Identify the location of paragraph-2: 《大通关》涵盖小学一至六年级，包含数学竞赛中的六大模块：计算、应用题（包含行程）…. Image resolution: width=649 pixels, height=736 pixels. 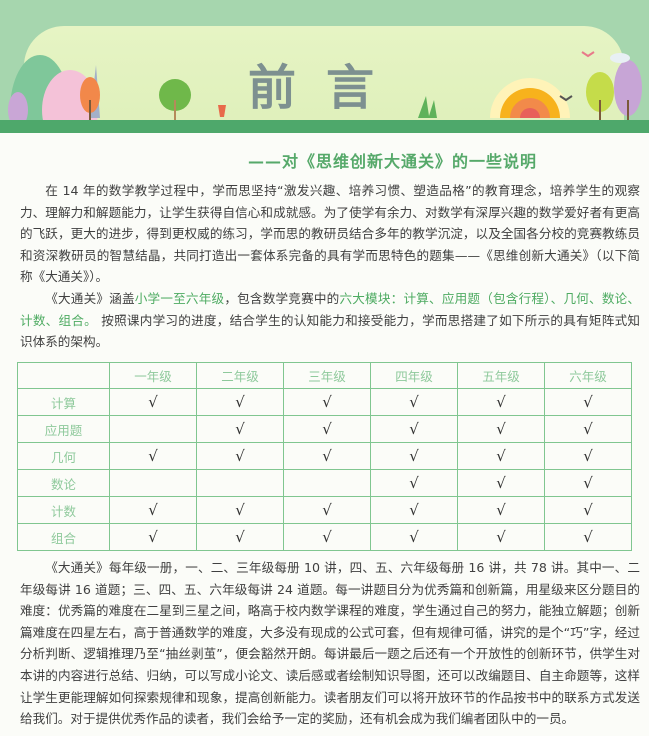
(330, 320).